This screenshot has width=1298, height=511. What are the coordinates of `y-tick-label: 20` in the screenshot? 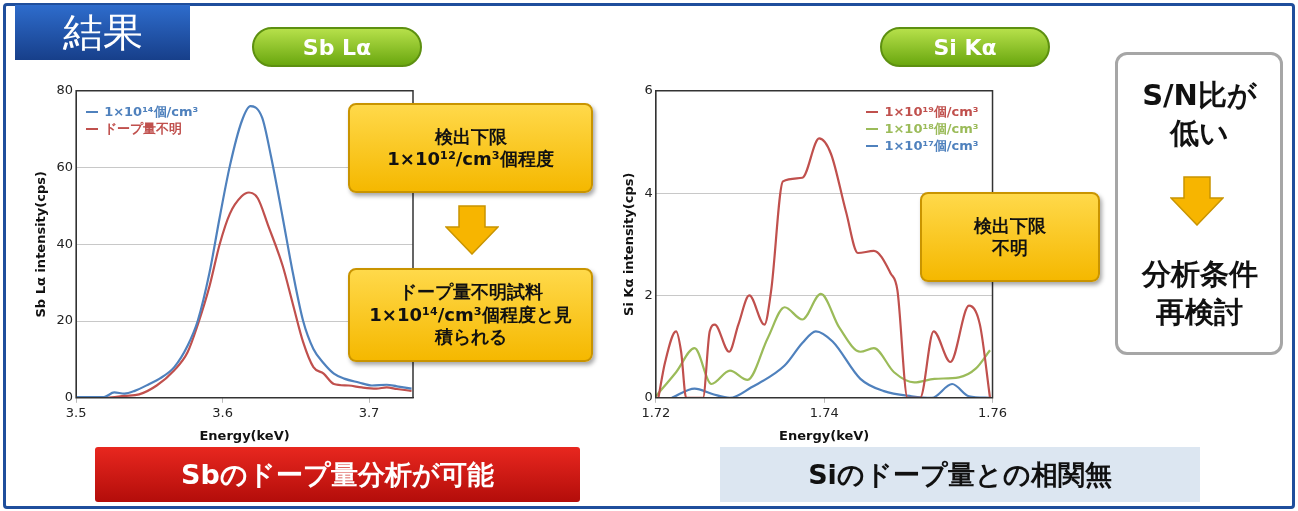 It's located at (65, 320).